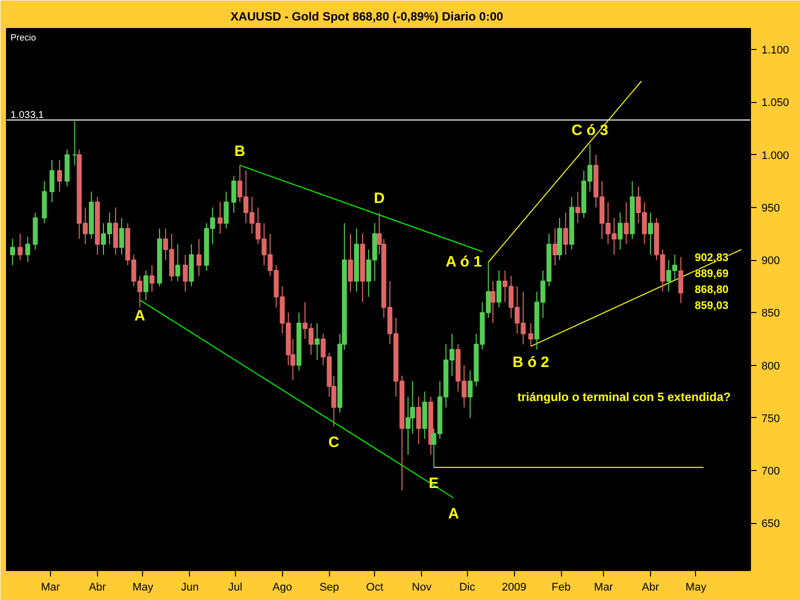 The width and height of the screenshot is (800, 600). Describe the element at coordinates (464, 262) in the screenshot. I see `annotation: A ó 1` at that location.